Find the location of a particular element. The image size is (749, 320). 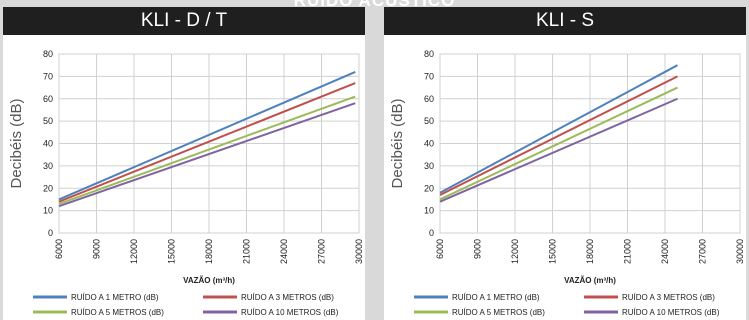

chart-title: KLI - D / T is located at coordinates (184, 21).